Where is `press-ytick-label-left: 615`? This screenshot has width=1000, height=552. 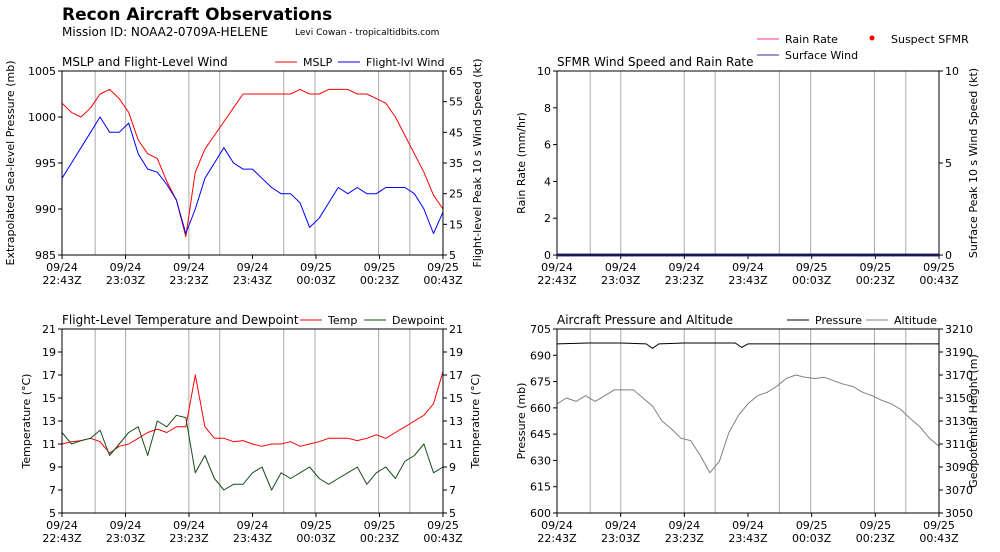 press-ytick-label-left: 615 is located at coordinates (540, 487).